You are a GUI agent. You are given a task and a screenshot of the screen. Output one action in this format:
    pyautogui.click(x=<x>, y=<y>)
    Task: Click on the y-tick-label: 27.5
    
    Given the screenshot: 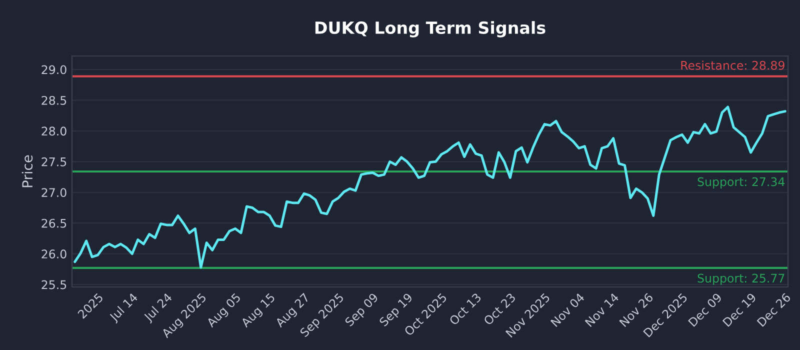 What is the action you would take?
    pyautogui.click(x=54, y=161)
    